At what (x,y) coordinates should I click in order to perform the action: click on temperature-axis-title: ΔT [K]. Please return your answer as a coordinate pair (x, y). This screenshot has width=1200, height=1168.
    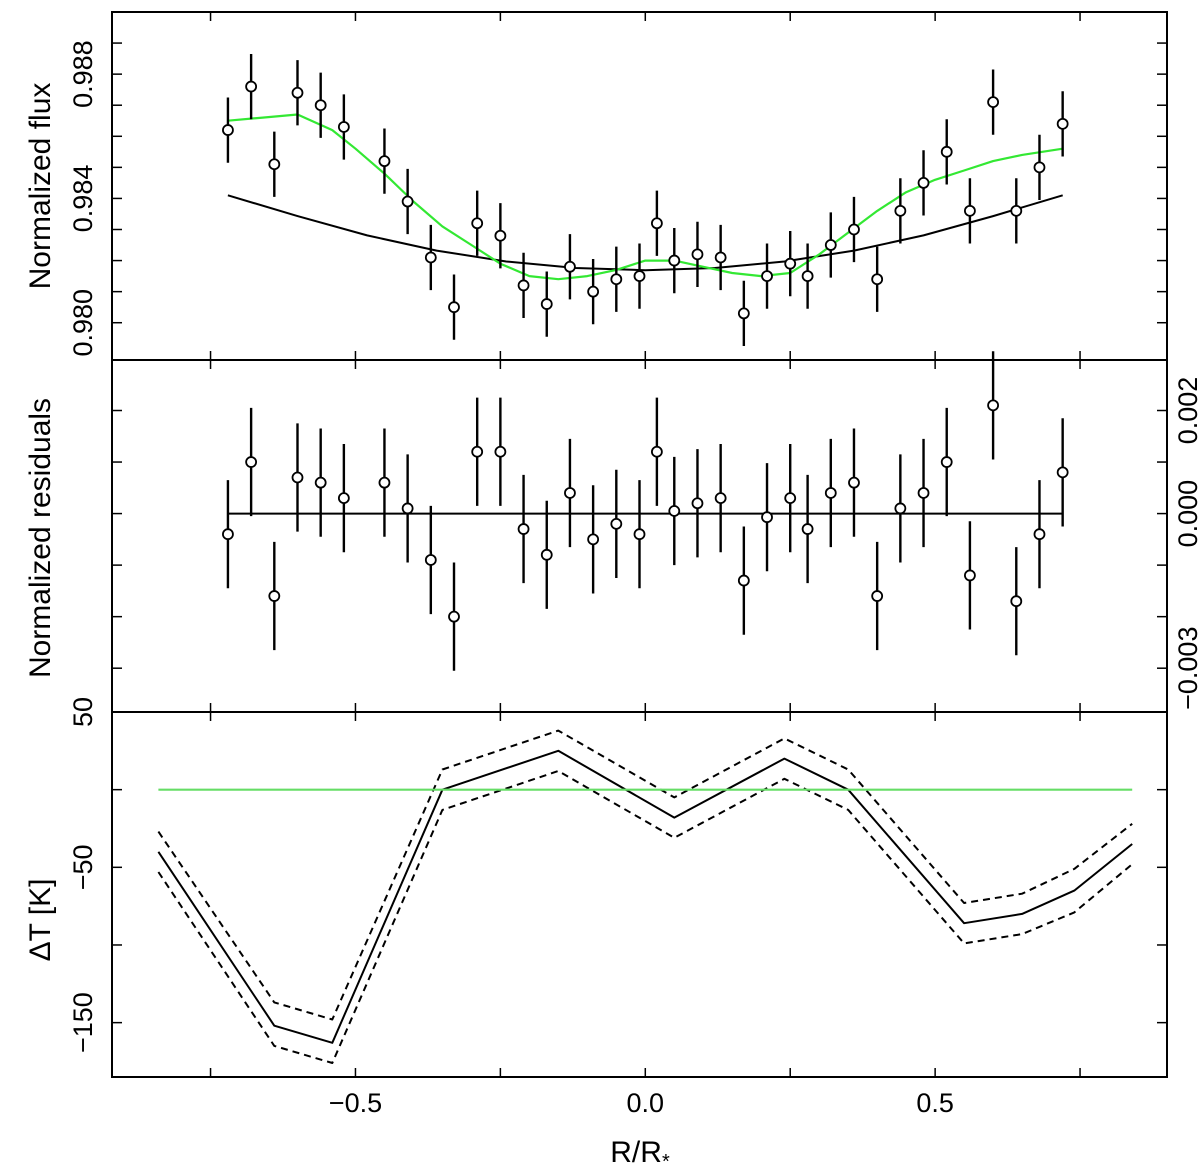
    Looking at the image, I should click on (40, 920).